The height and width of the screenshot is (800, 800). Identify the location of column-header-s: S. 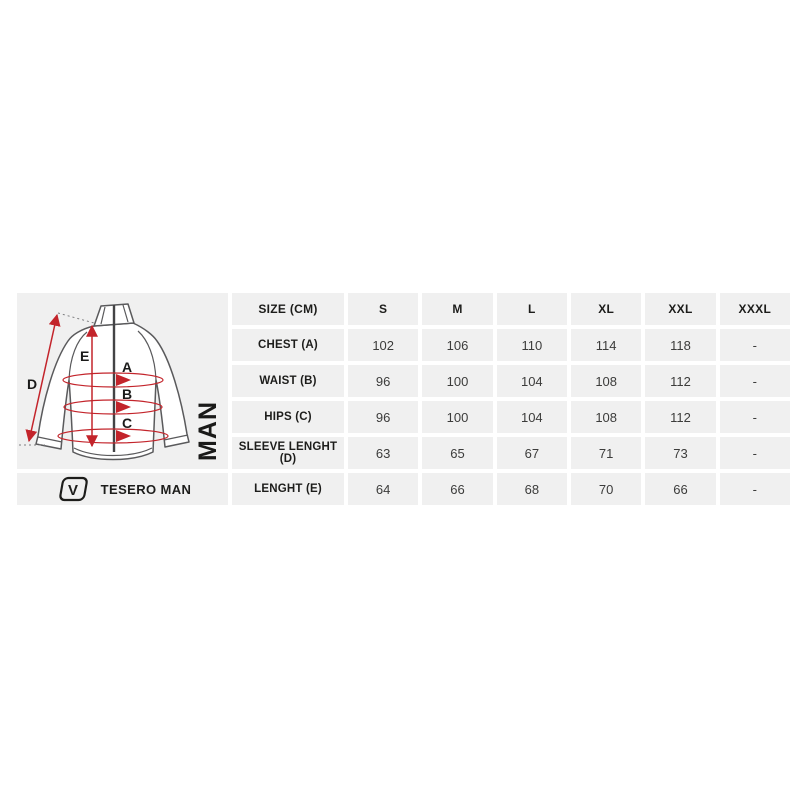
(383, 309).